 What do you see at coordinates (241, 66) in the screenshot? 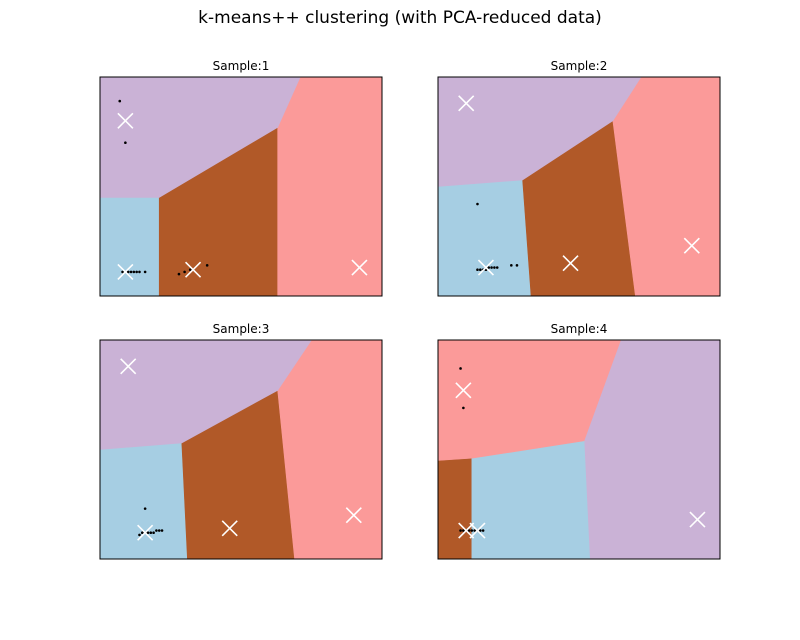
I see `subplot-title: Sample:1` at bounding box center [241, 66].